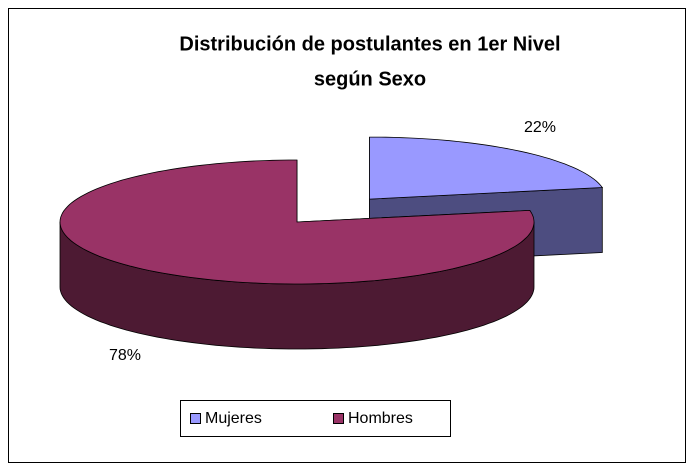 This screenshot has height=471, width=694. Describe the element at coordinates (380, 418) in the screenshot. I see `legend-label: Hombres` at that location.